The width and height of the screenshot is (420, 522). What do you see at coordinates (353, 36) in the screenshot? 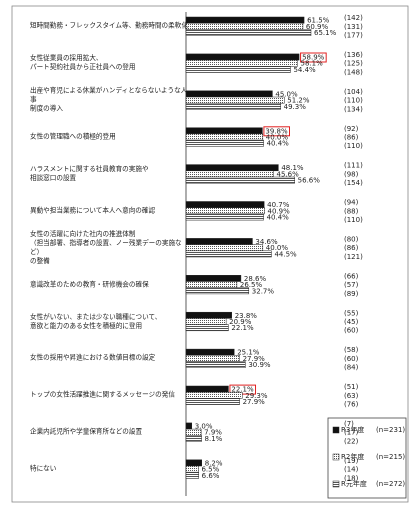
I see `count-label: (177)` at bounding box center [353, 36].